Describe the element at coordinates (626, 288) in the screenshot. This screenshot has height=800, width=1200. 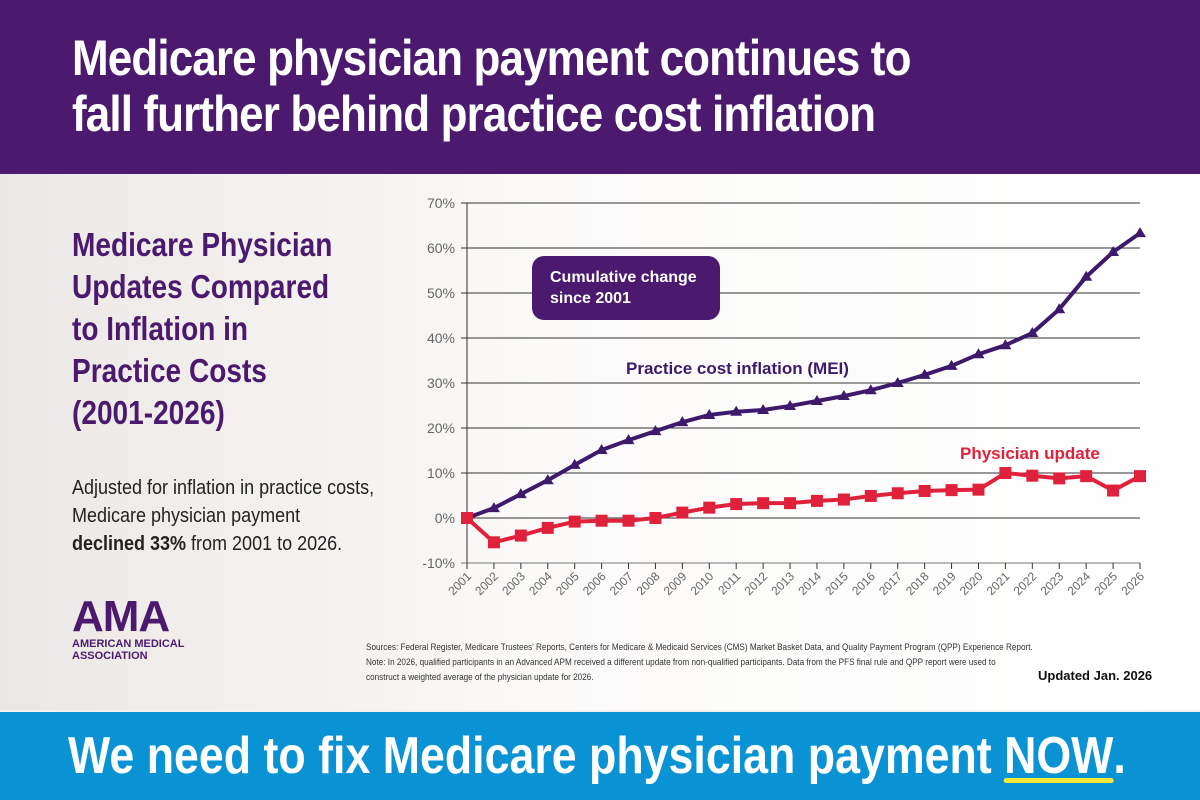
I see `annotation-box` at that location.